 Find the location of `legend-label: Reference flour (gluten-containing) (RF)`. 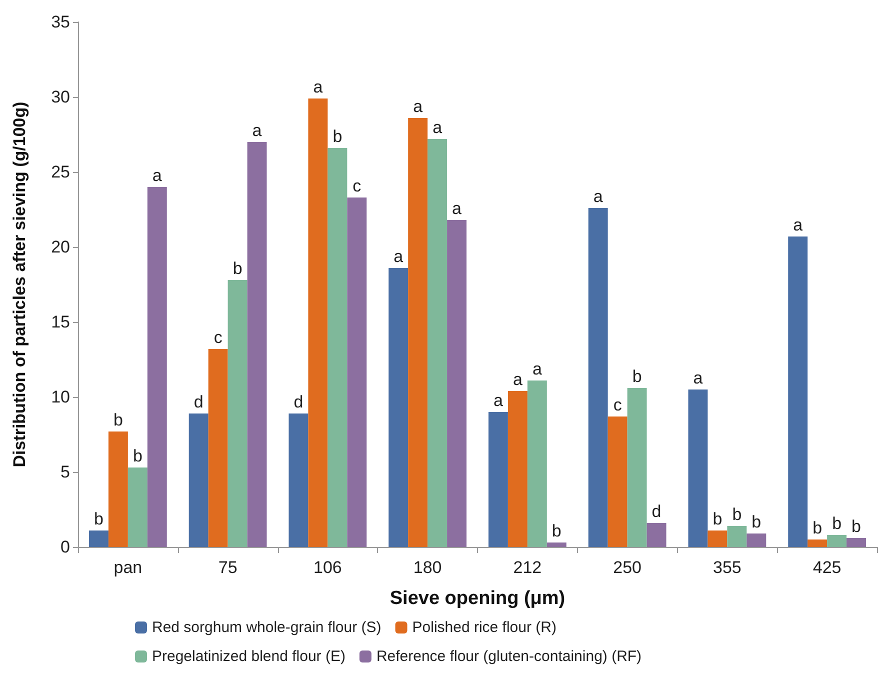

legend-label: Reference flour (gluten-containing) (RF) is located at coordinates (509, 656).